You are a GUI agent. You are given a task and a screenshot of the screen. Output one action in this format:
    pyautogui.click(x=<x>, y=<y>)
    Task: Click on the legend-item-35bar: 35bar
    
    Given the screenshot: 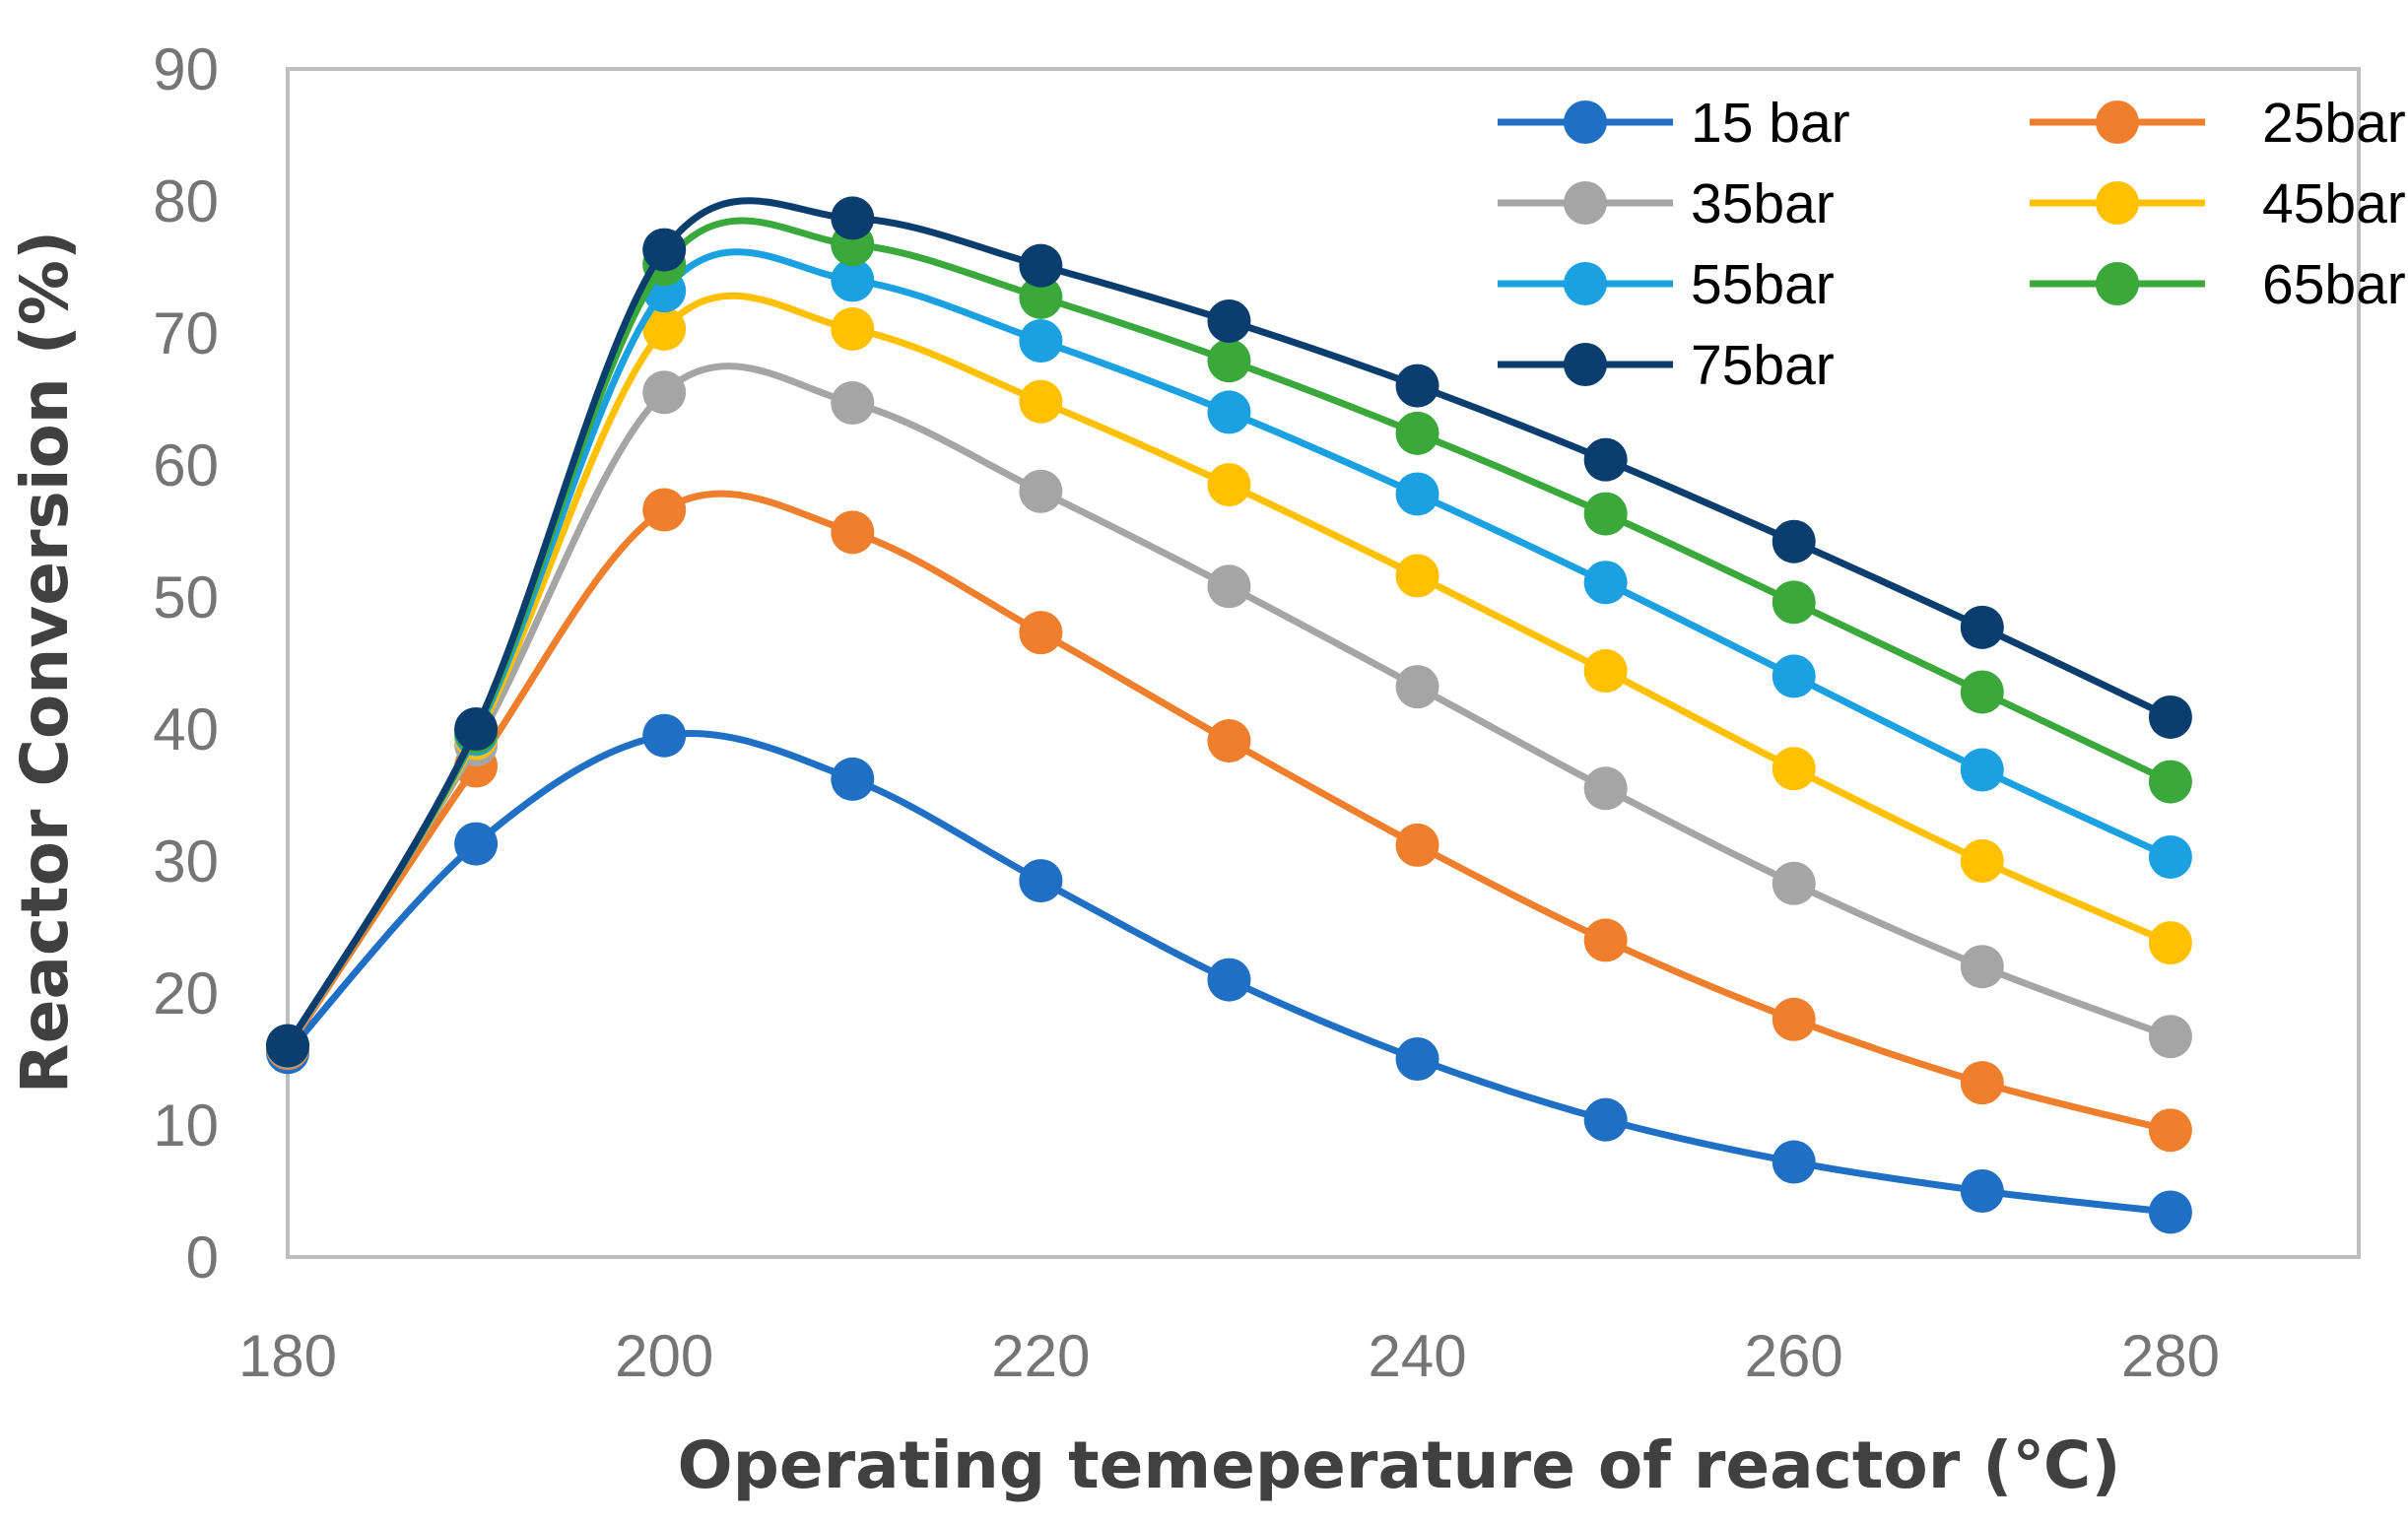 What is the action you would take?
    pyautogui.click(x=1666, y=204)
    